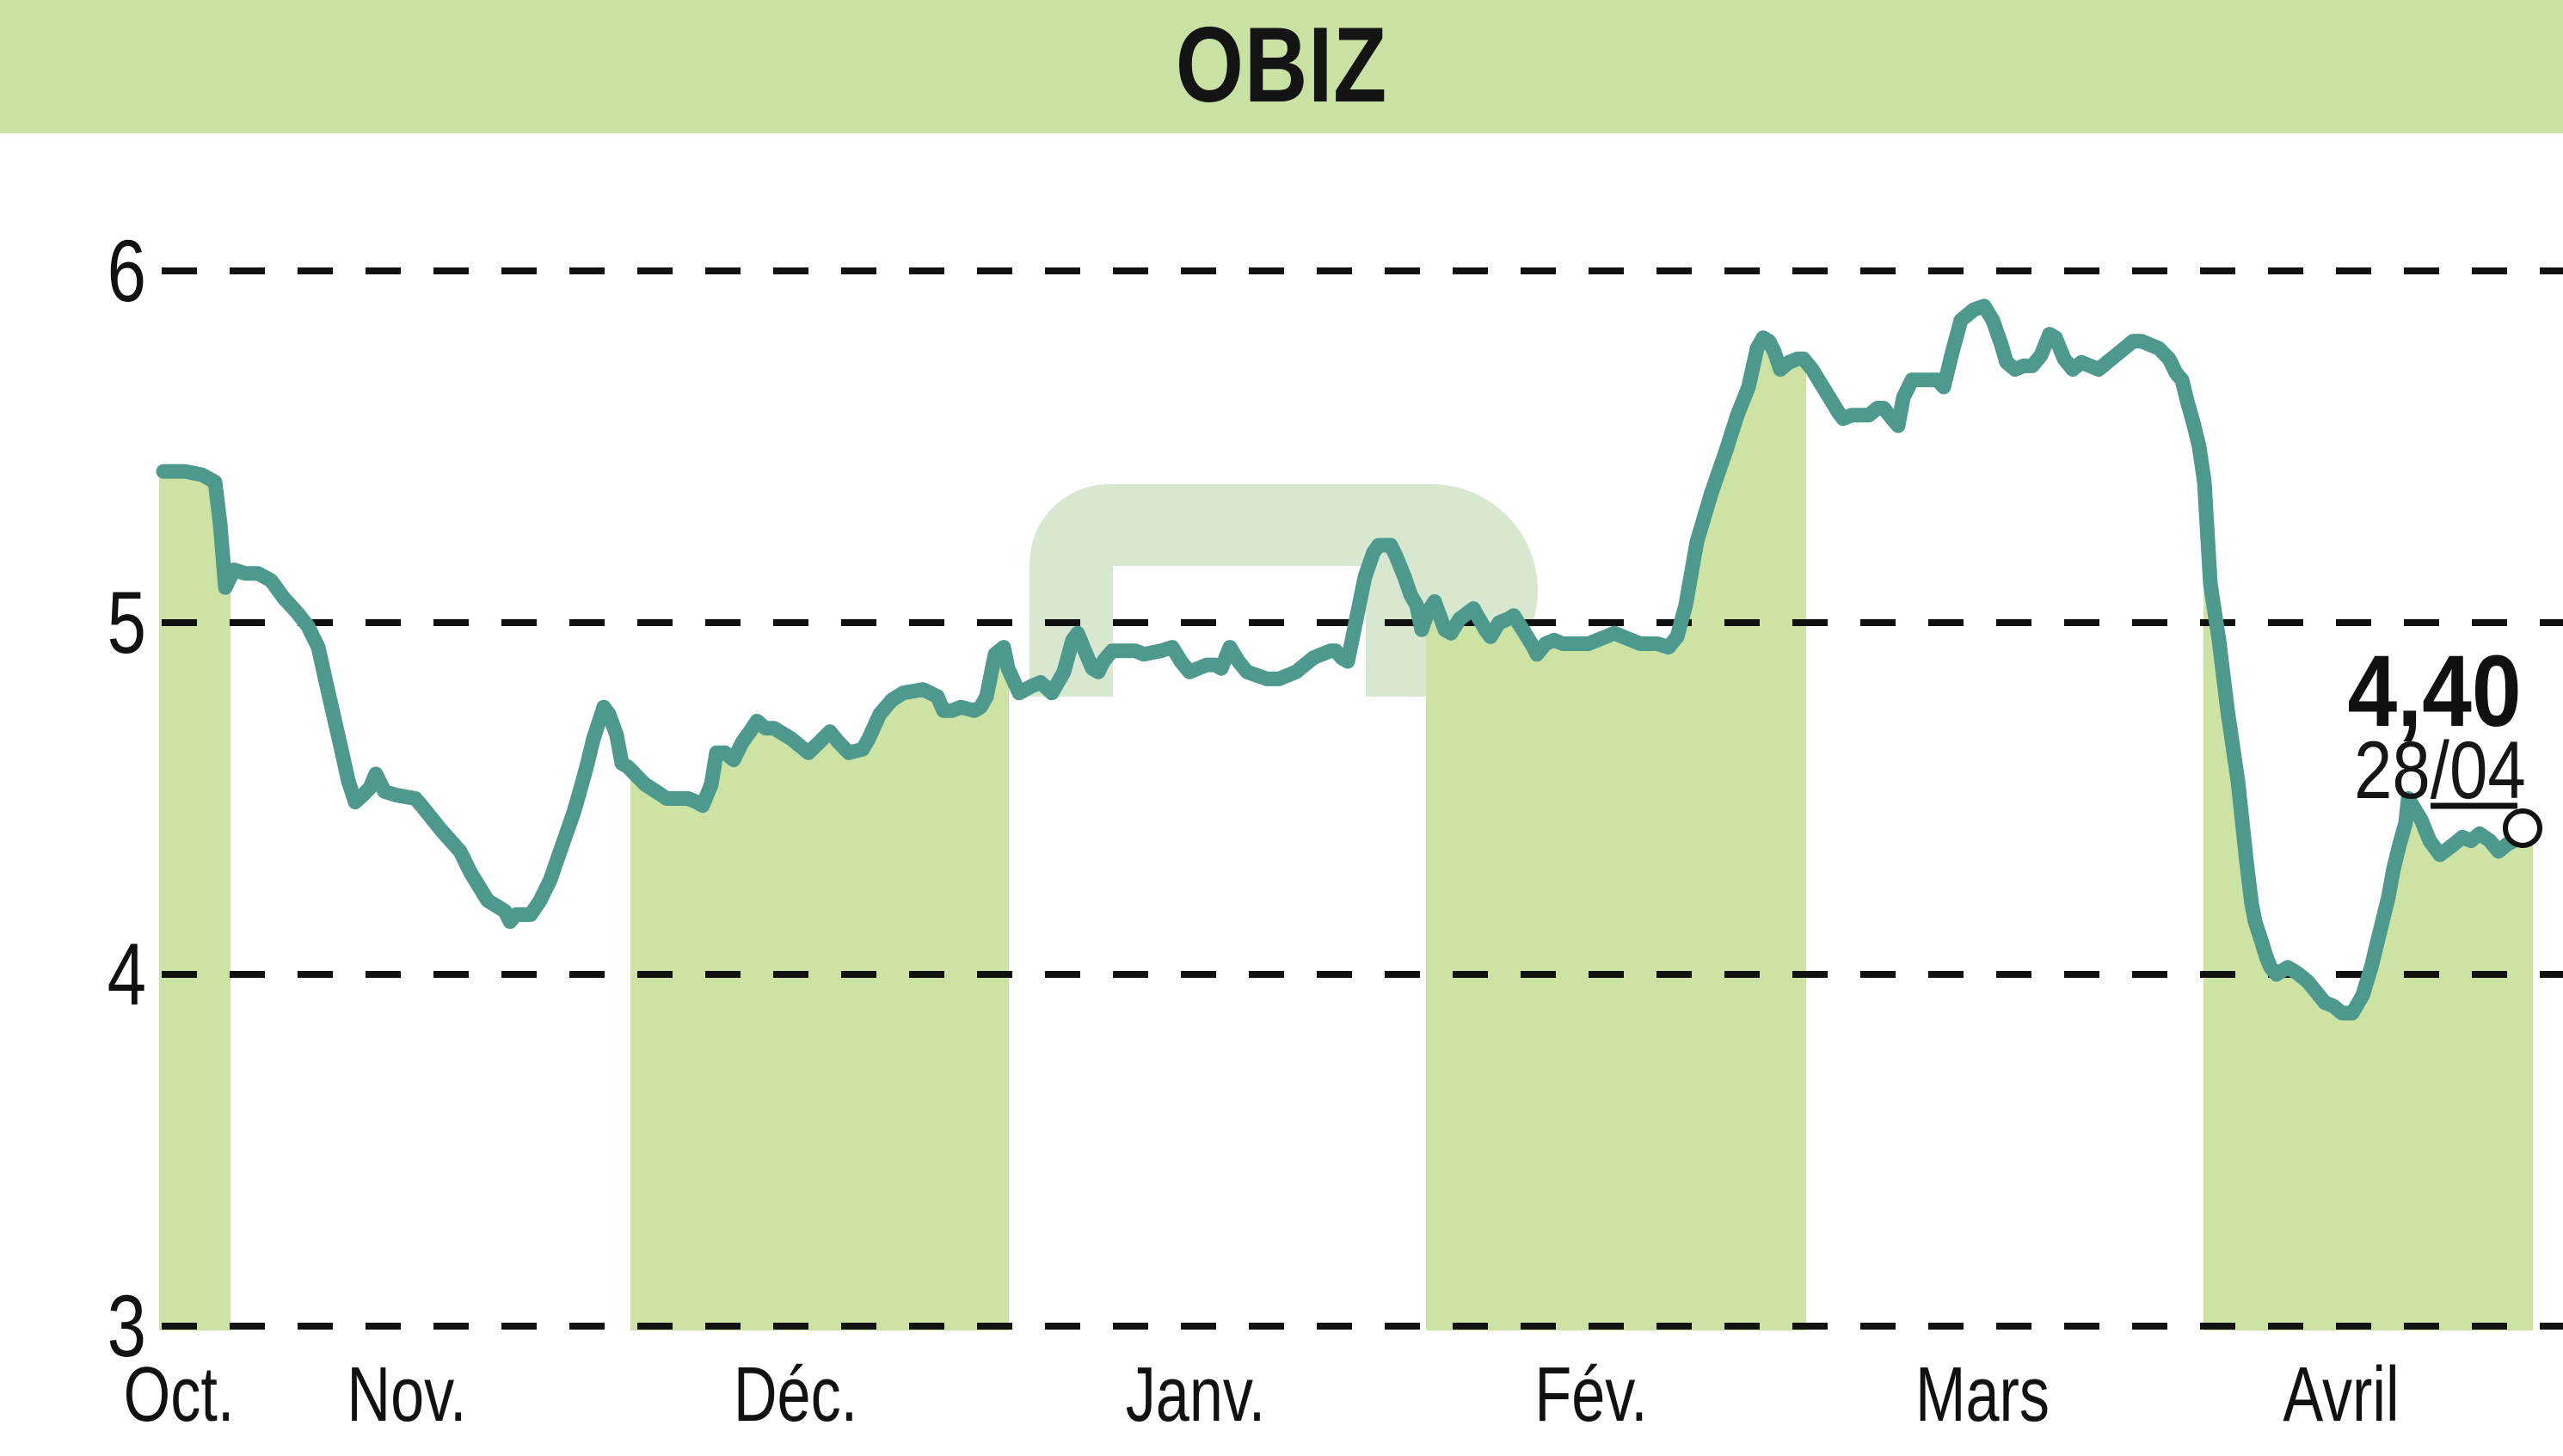 Image resolution: width=2563 pixels, height=1456 pixels. What do you see at coordinates (126, 974) in the screenshot?
I see `y-axis-label-4: 4` at bounding box center [126, 974].